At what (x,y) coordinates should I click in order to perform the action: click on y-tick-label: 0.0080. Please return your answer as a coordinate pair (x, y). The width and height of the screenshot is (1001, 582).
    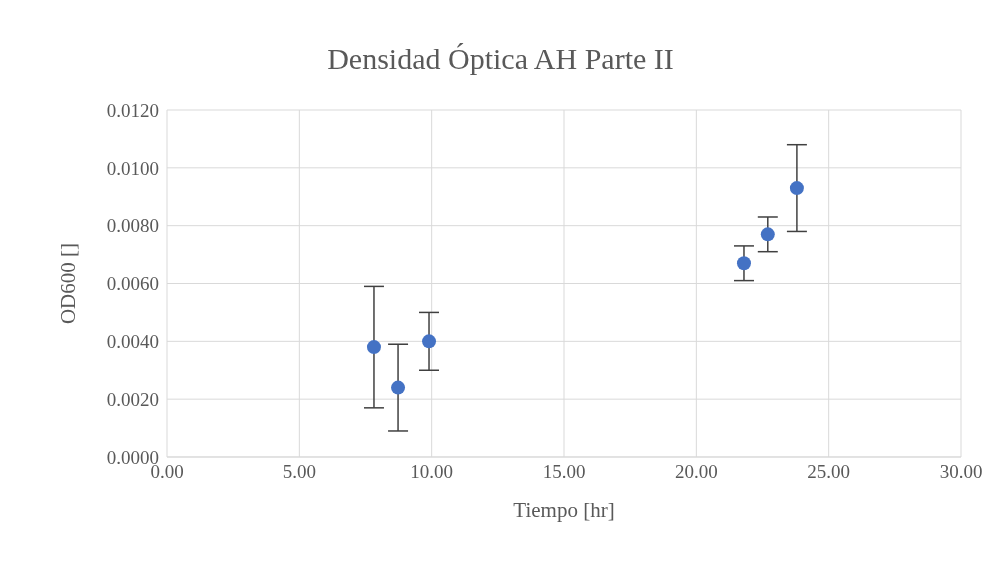
    Looking at the image, I should click on (132, 226).